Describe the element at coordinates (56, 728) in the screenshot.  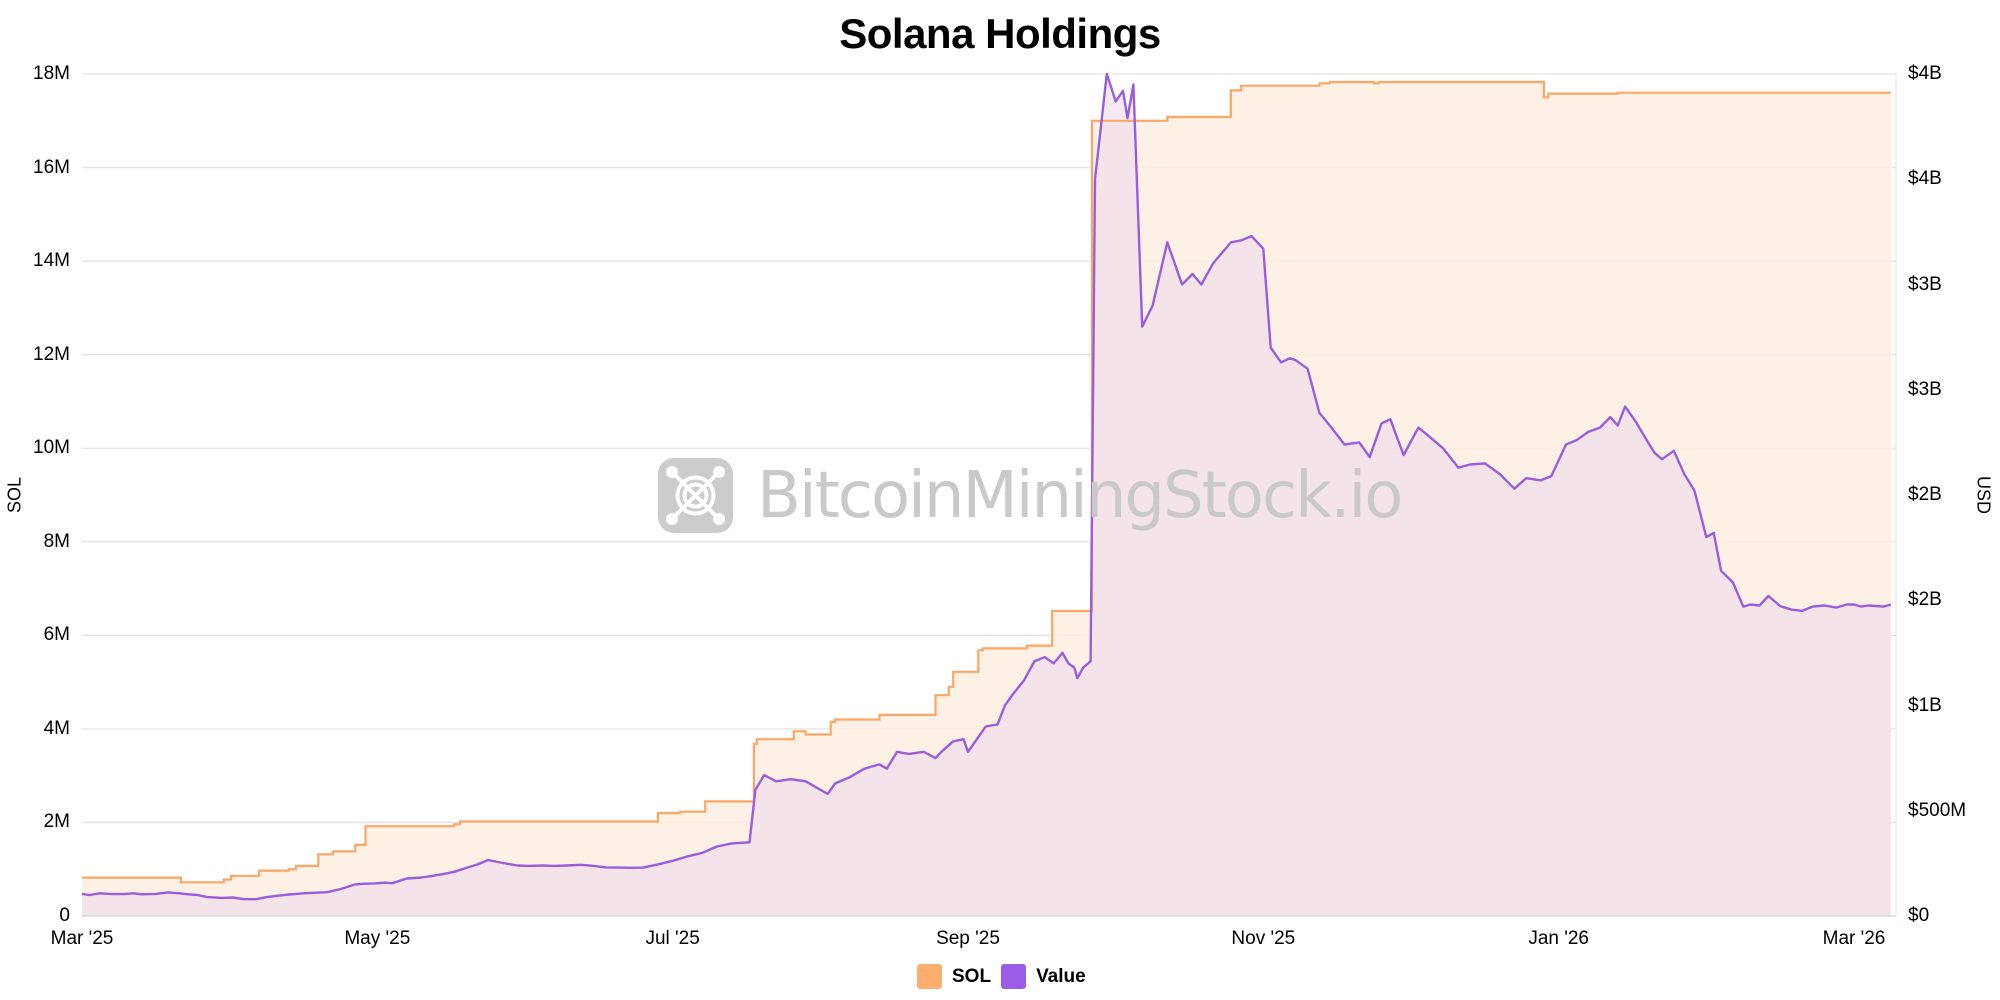
I see `left-axis-tick-label: 4M` at that location.